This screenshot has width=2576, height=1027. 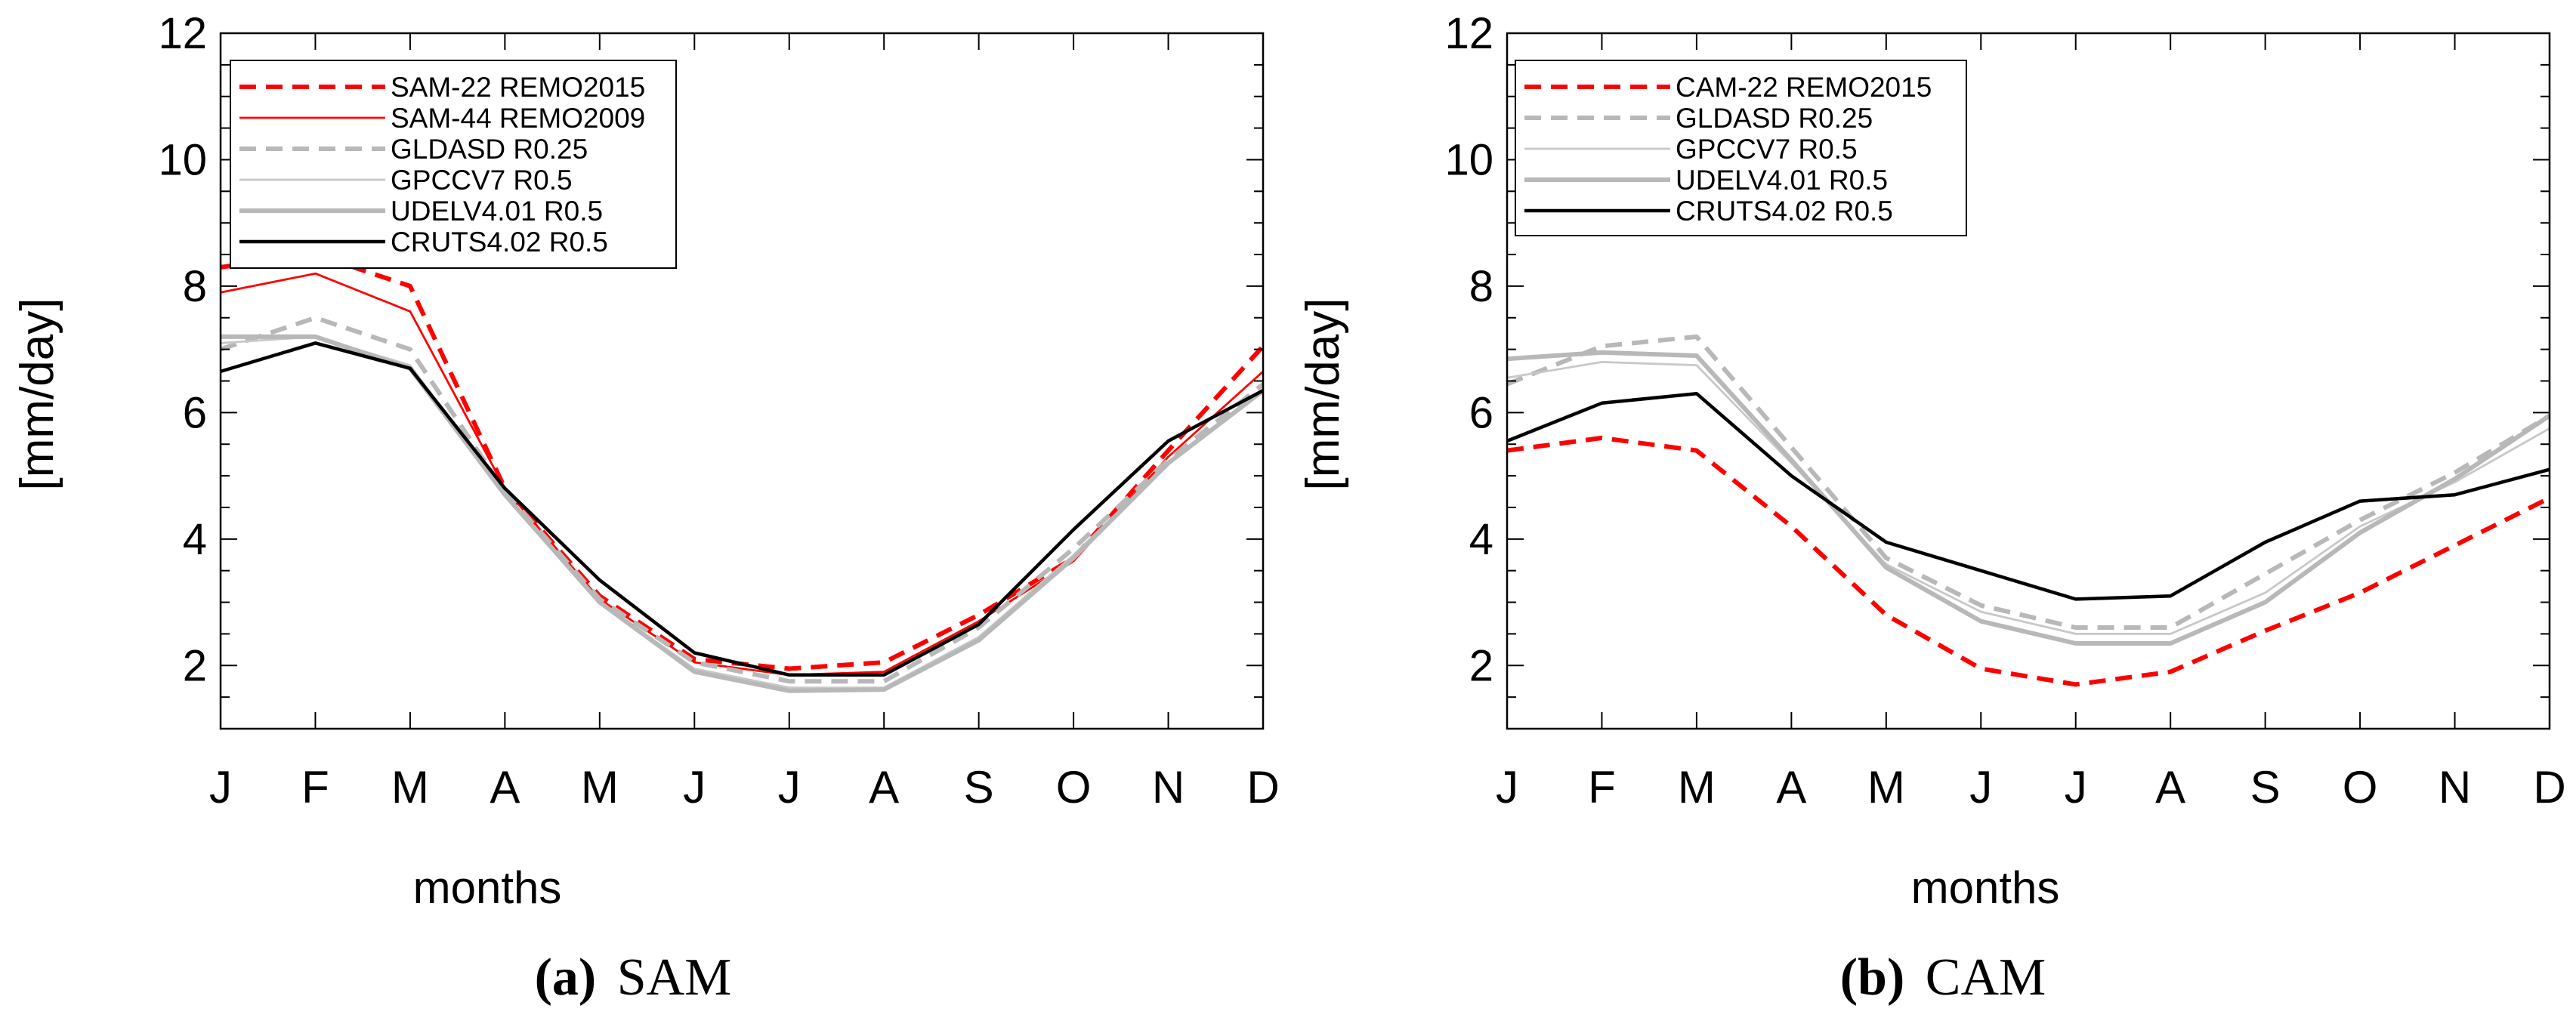 I want to click on panel-a-xtick-label: N, so click(x=1168, y=787).